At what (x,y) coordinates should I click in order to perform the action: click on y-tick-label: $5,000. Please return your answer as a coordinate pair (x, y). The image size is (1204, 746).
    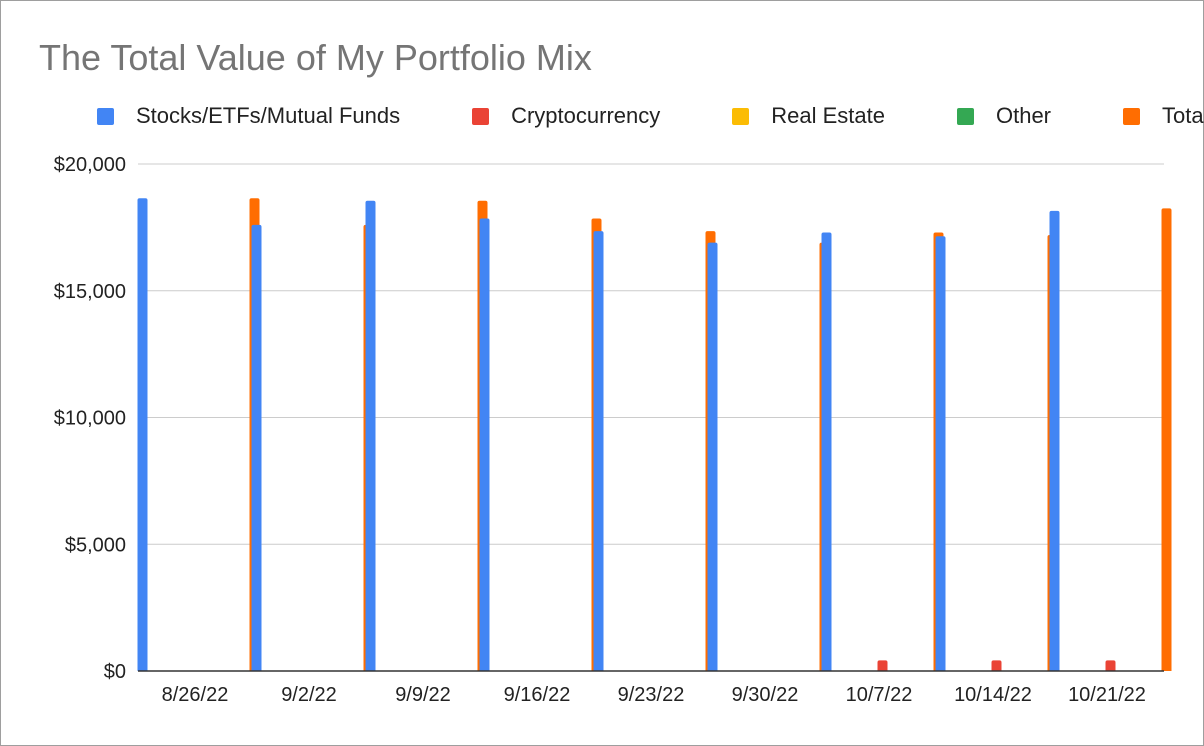
    Looking at the image, I should click on (95, 545).